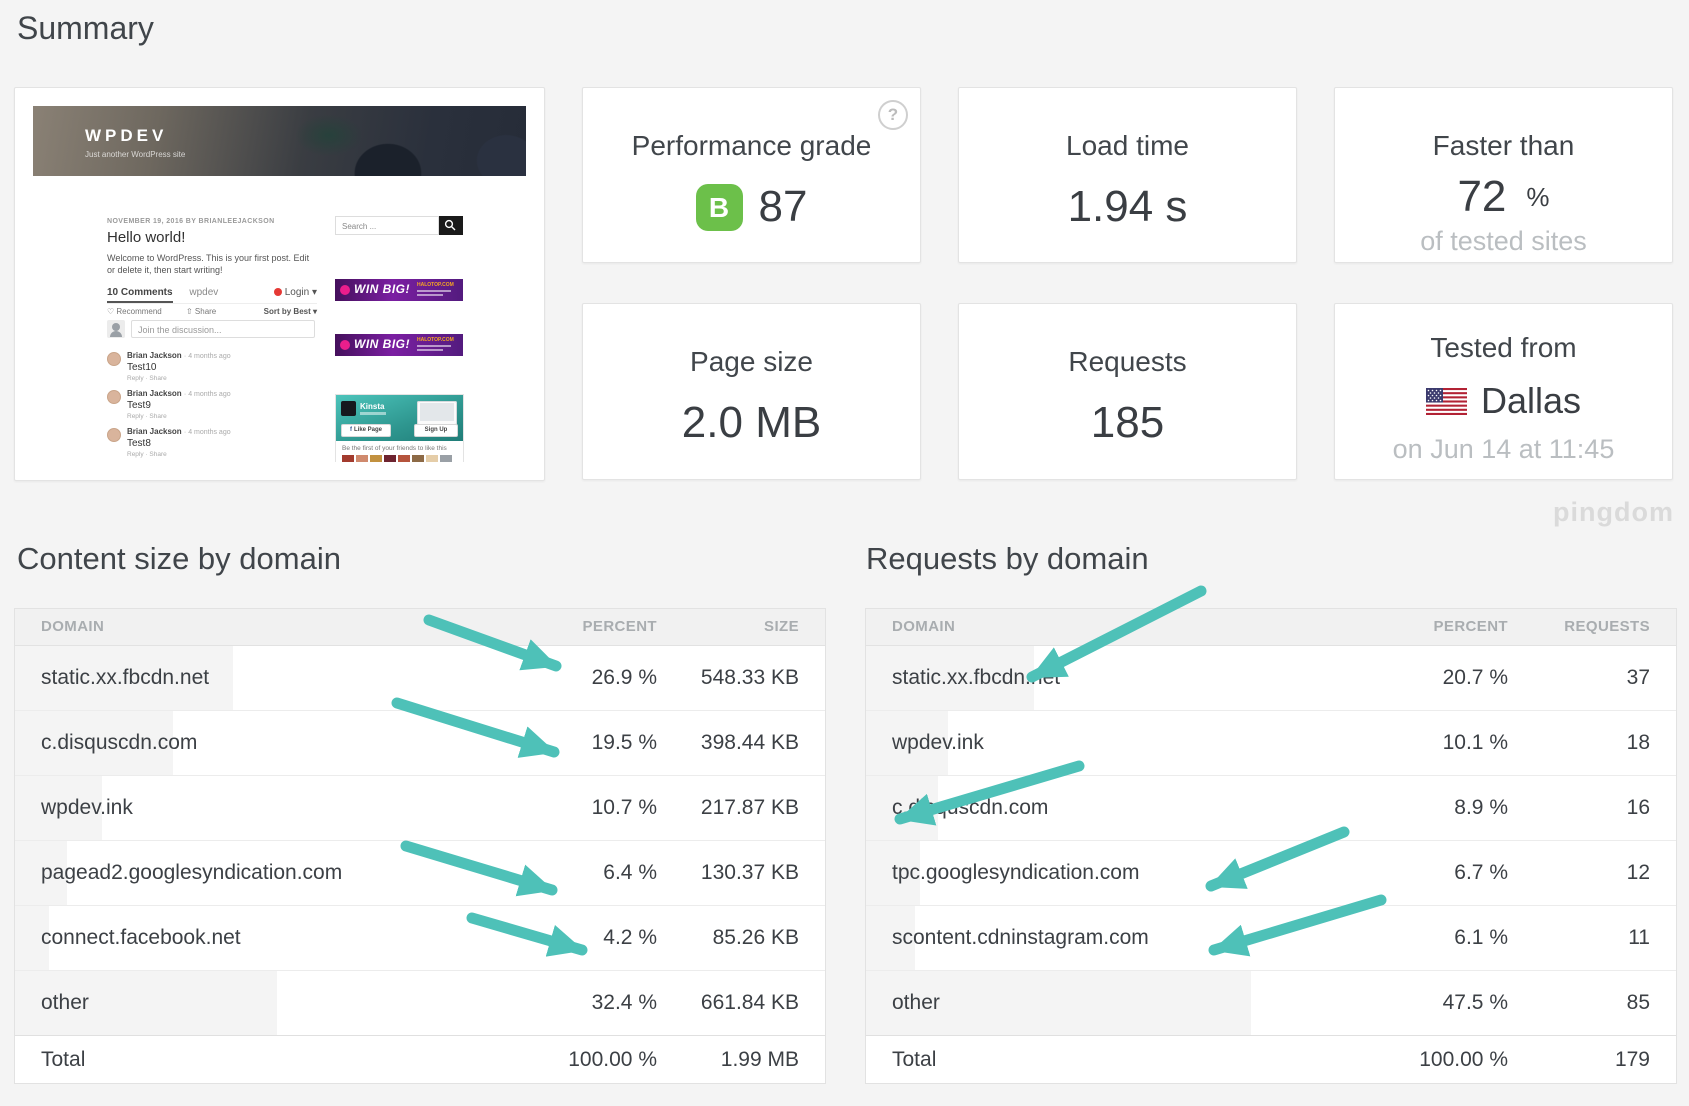  What do you see at coordinates (893, 115) in the screenshot?
I see `help-icon: ?` at bounding box center [893, 115].